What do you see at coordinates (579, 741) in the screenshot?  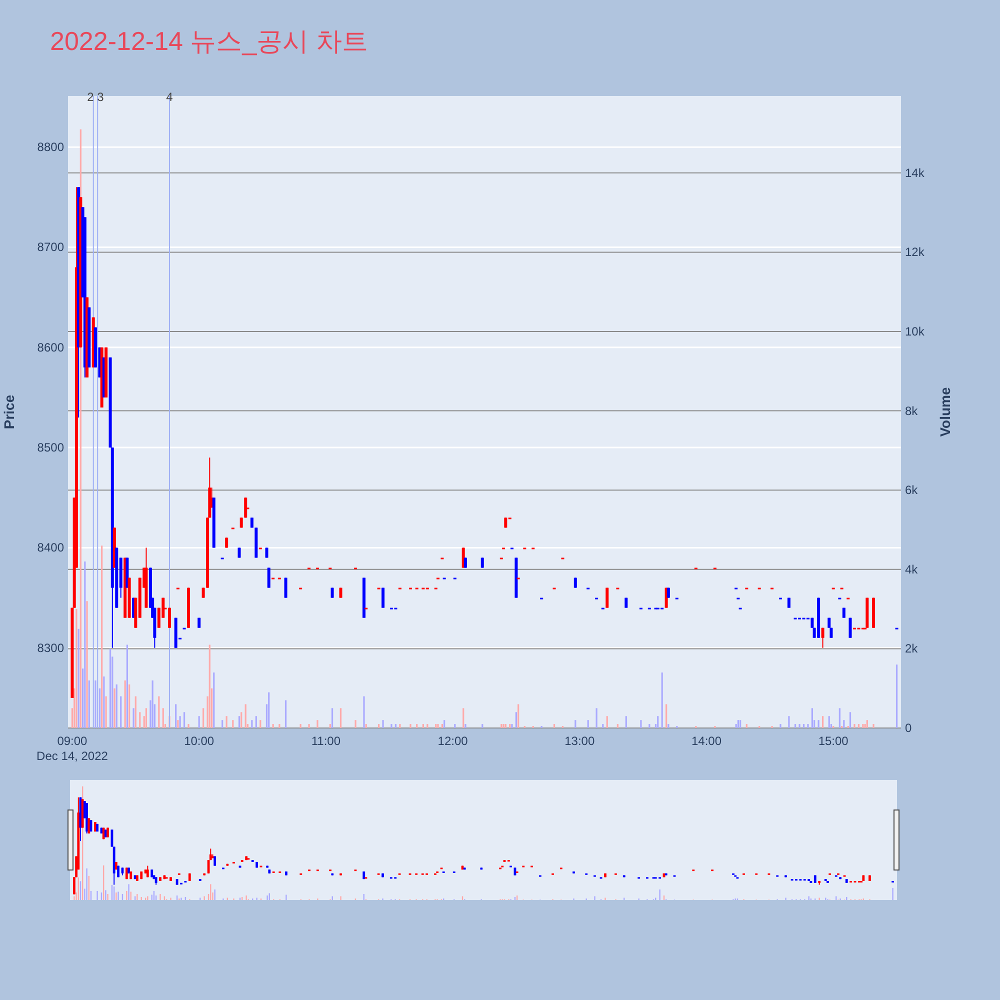 I see `x-tick-label: 13:00` at bounding box center [579, 741].